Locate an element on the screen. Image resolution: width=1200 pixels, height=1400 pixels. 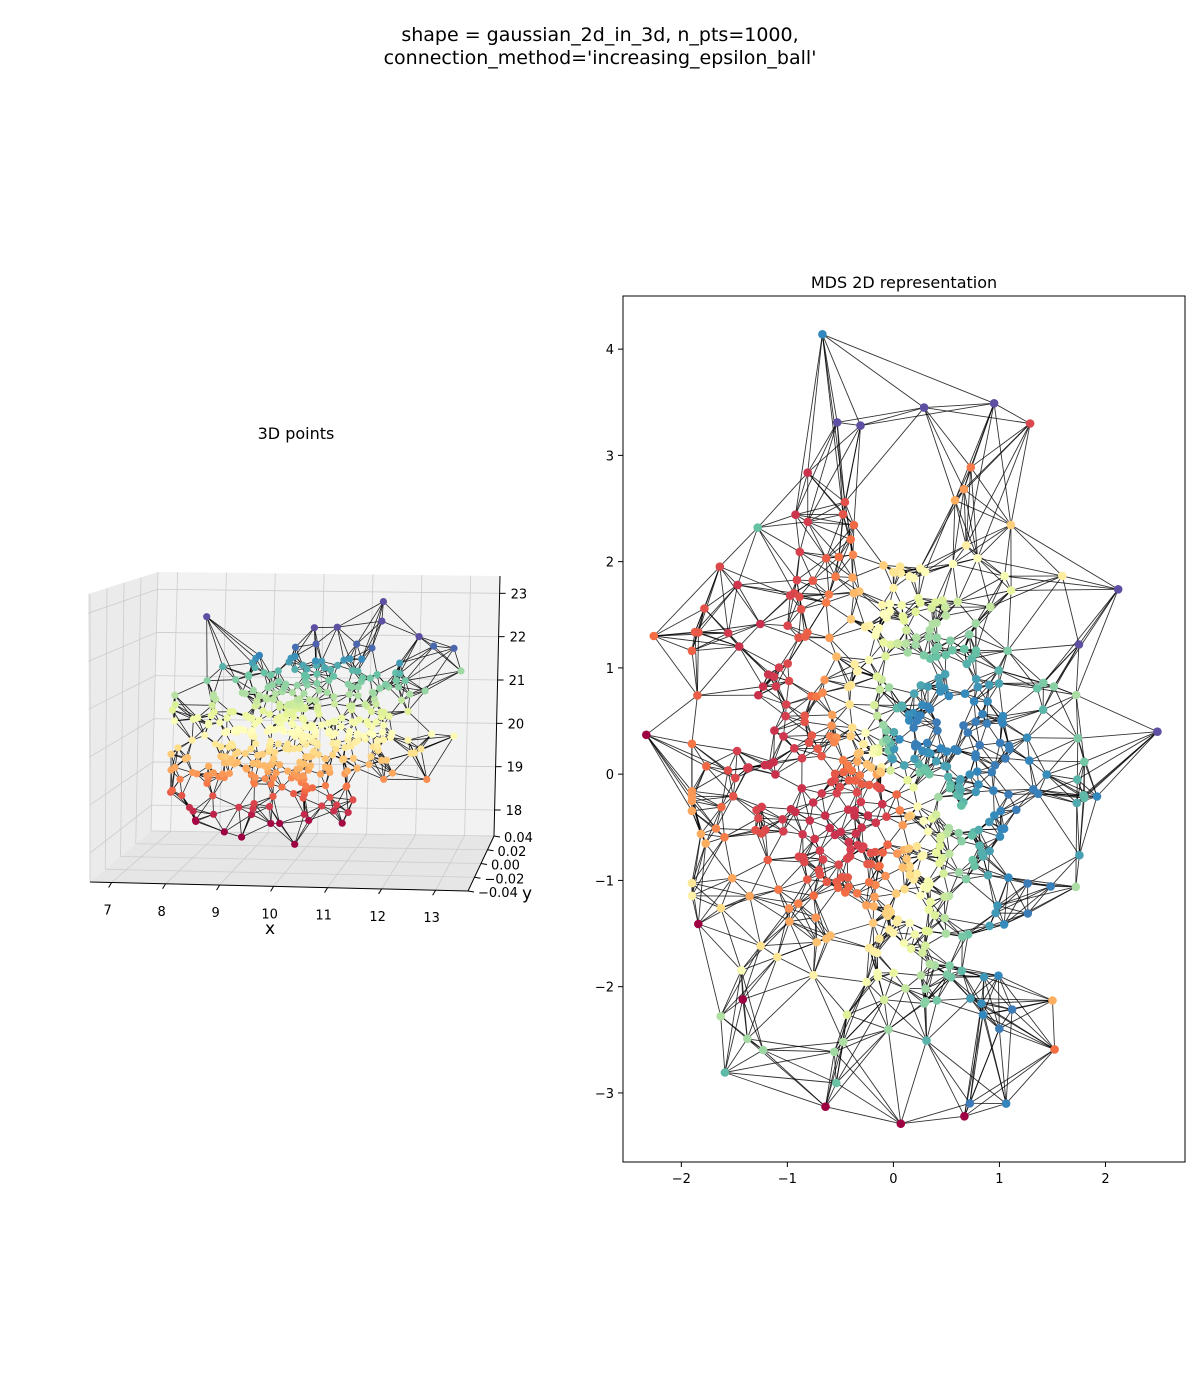
y-tick-label: 0.02 is located at coordinates (512, 852).